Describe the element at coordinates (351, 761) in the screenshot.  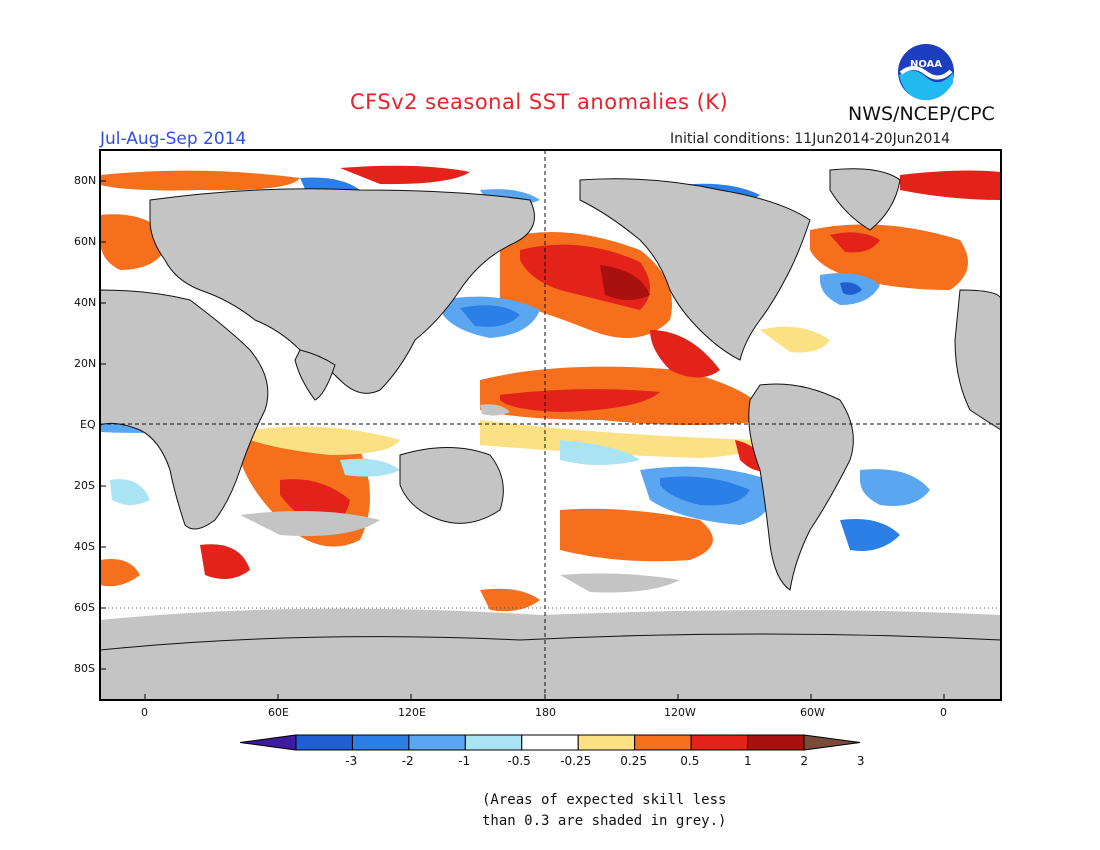
I see `colorbar-label: -3` at that location.